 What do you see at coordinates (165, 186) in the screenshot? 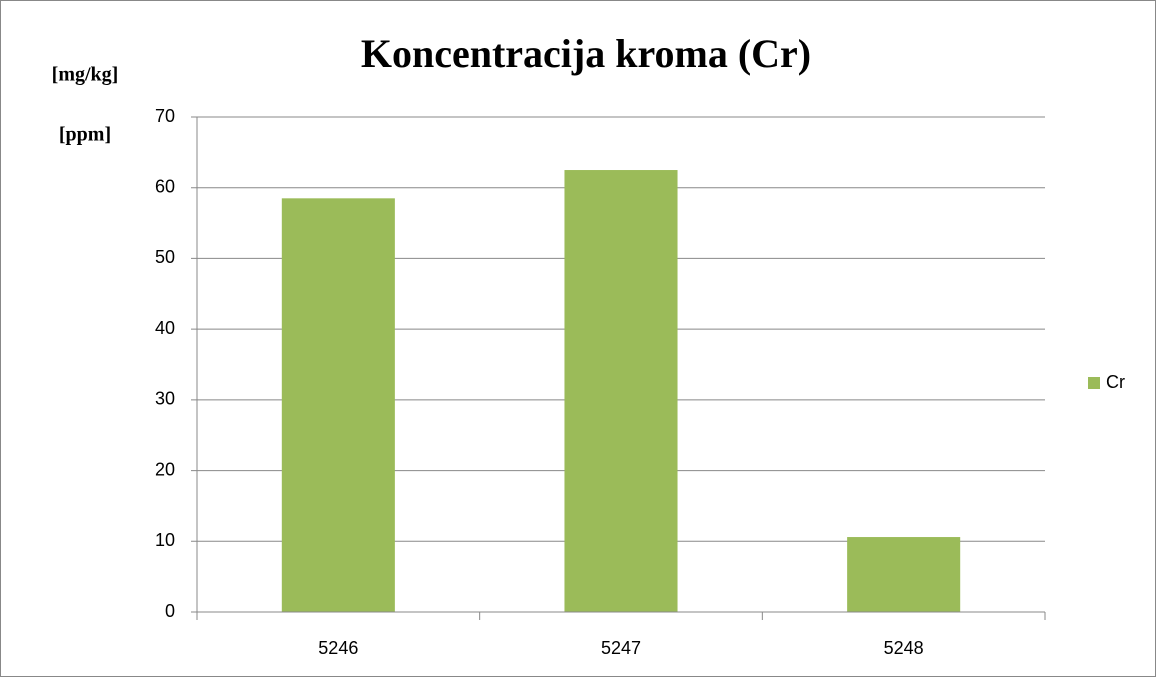
I see `y-tick-label: 60` at bounding box center [165, 186].